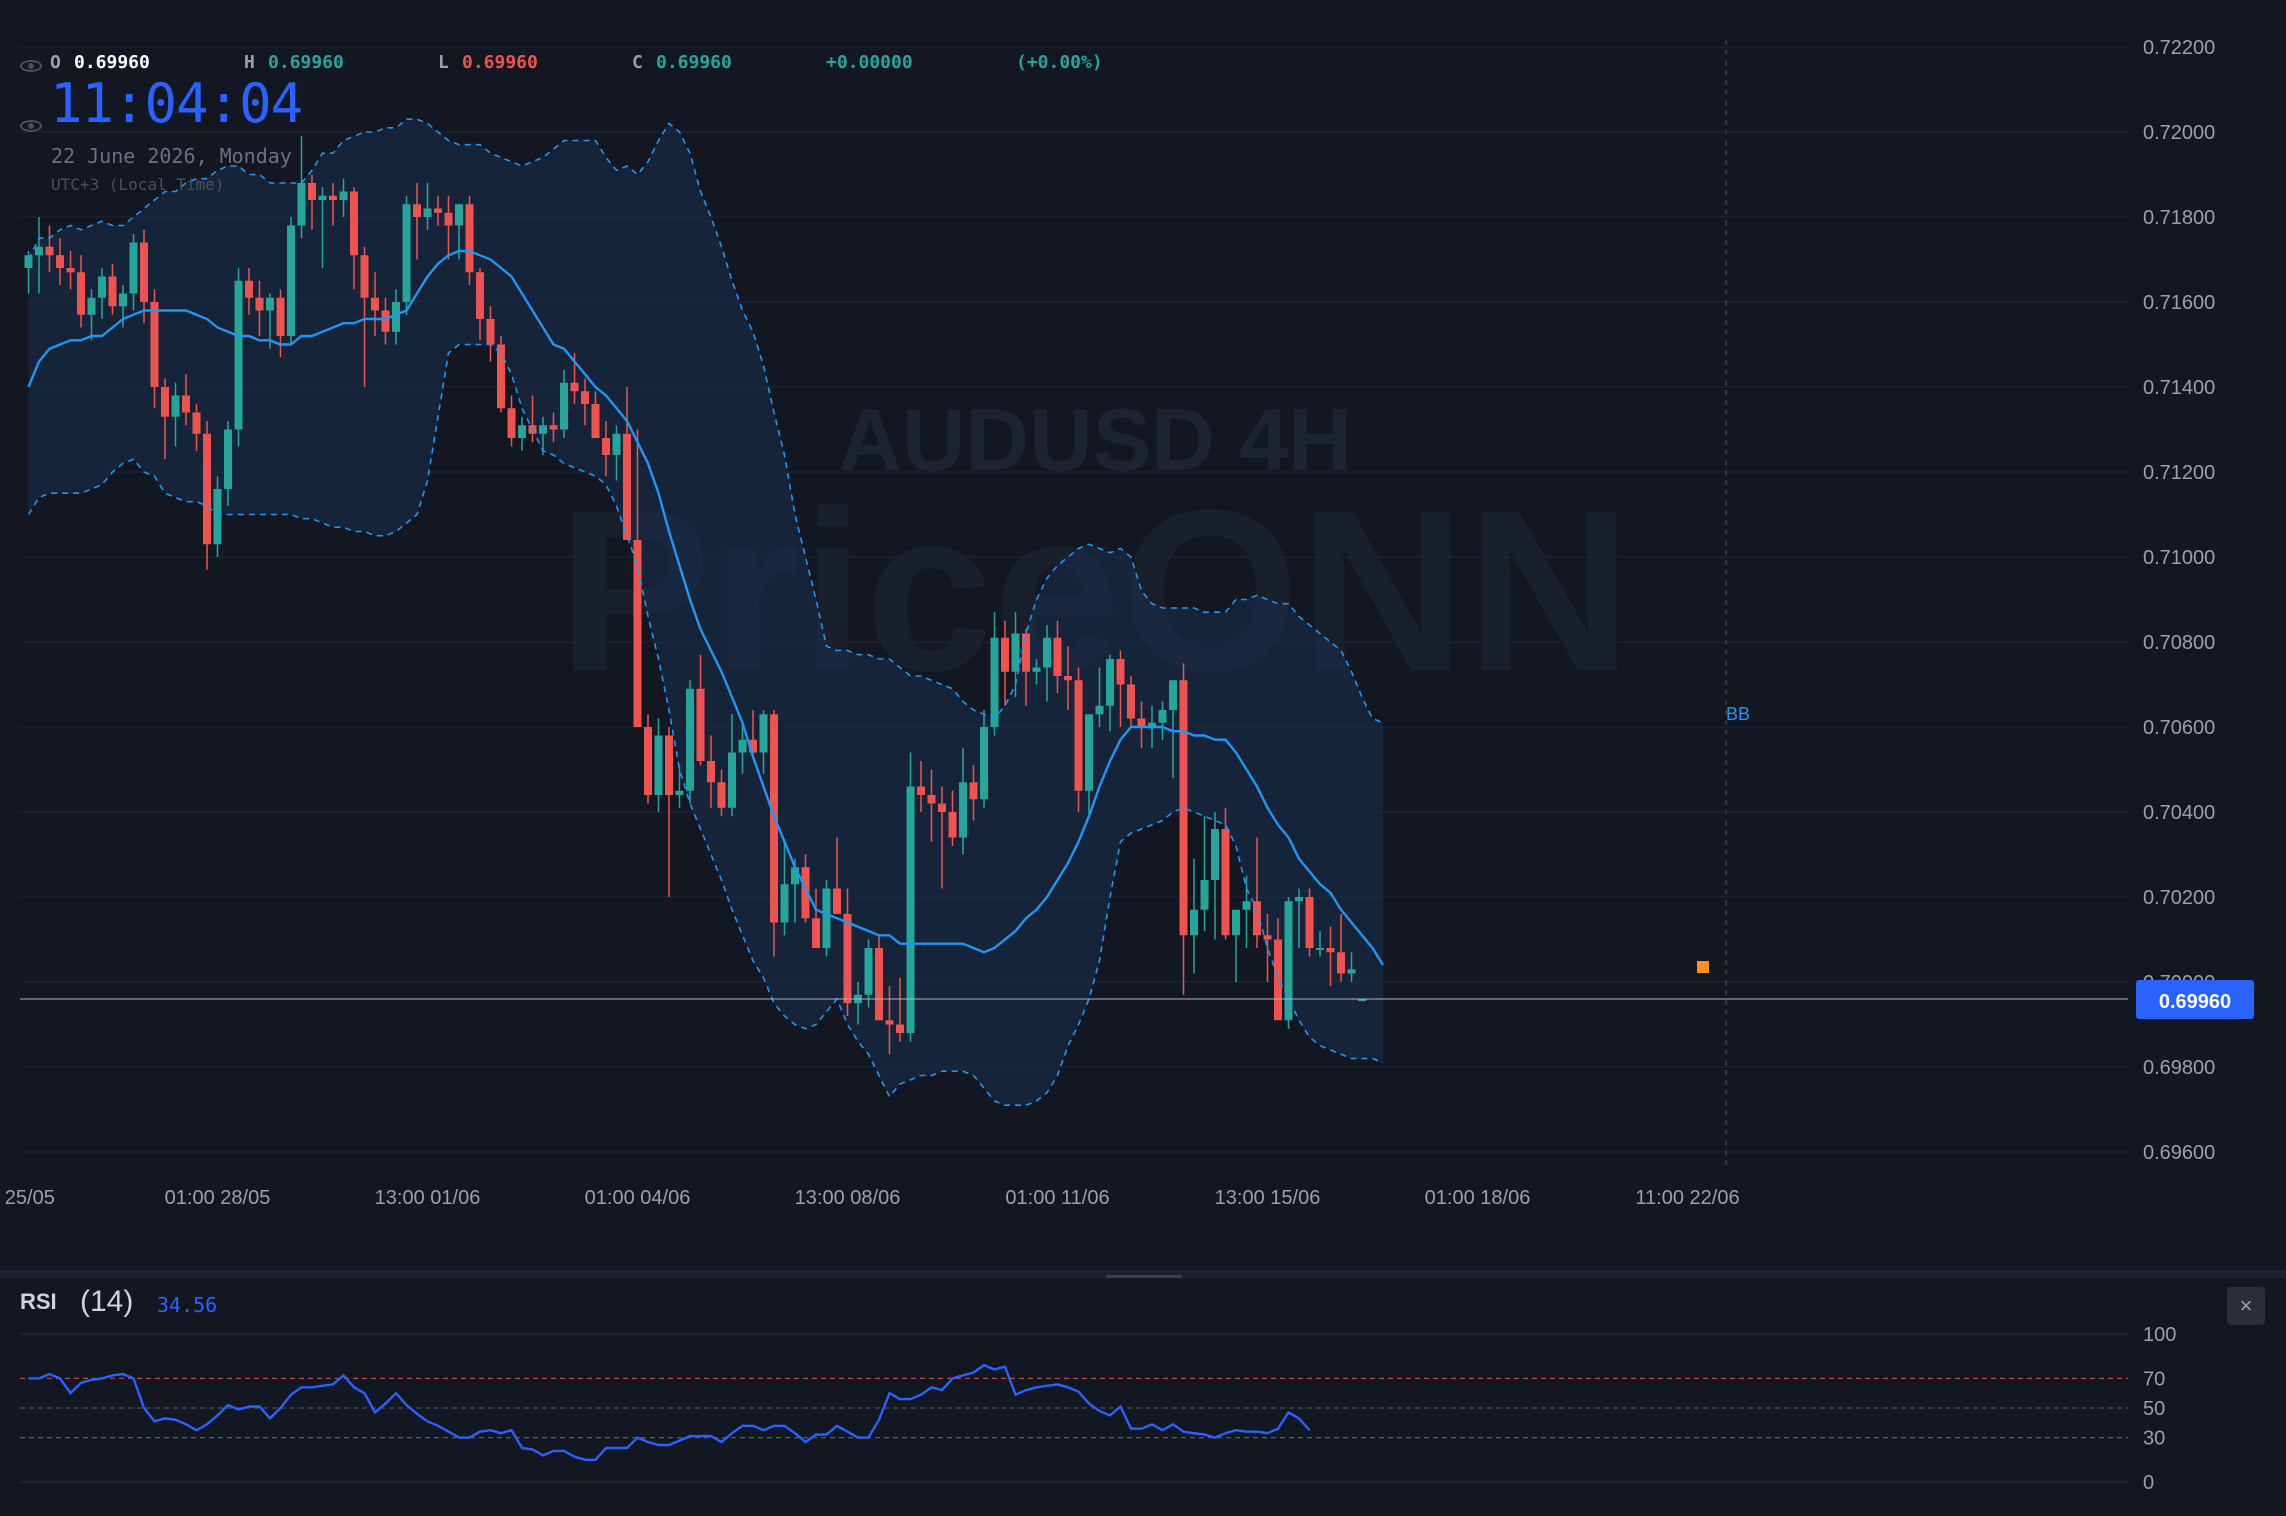 The image size is (2286, 1516). I want to click on price-tick-label: 0.70400, so click(2179, 813).